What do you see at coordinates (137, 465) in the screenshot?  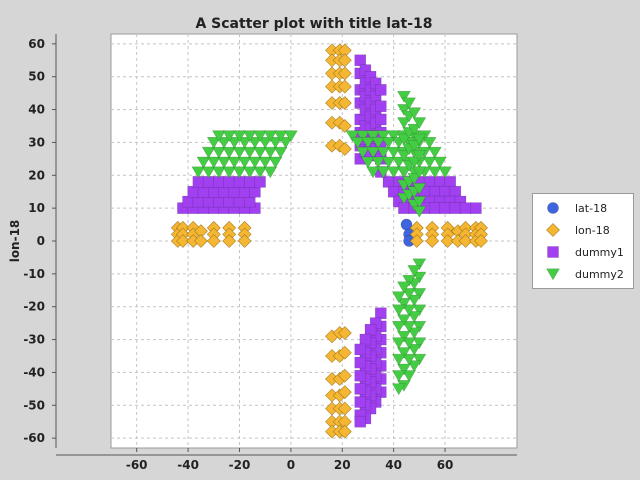 I see `x-tick-label: -60` at bounding box center [137, 465].